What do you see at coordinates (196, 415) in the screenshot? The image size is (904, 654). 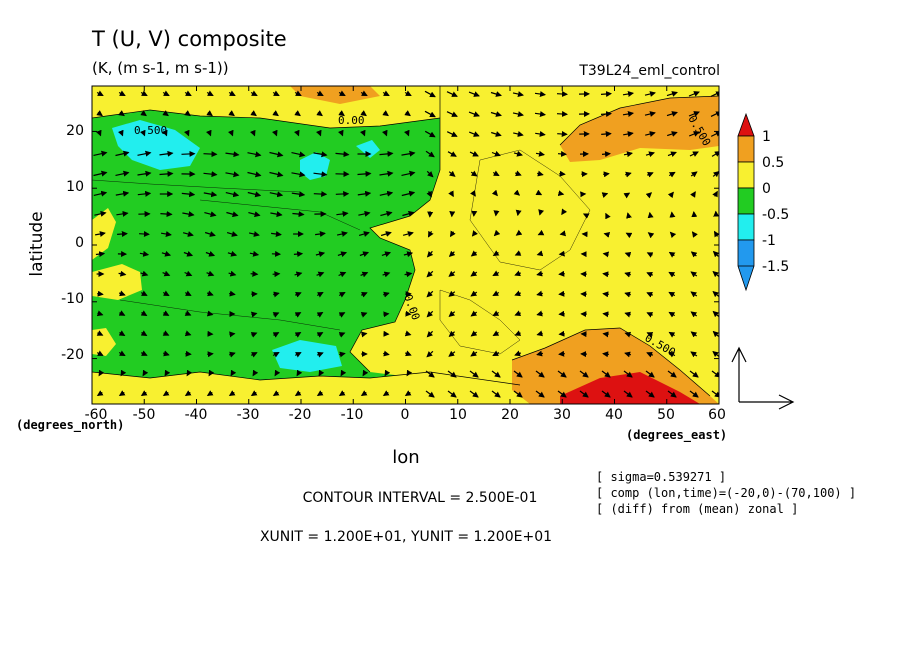 I see `x-tick-label: -40` at bounding box center [196, 415].